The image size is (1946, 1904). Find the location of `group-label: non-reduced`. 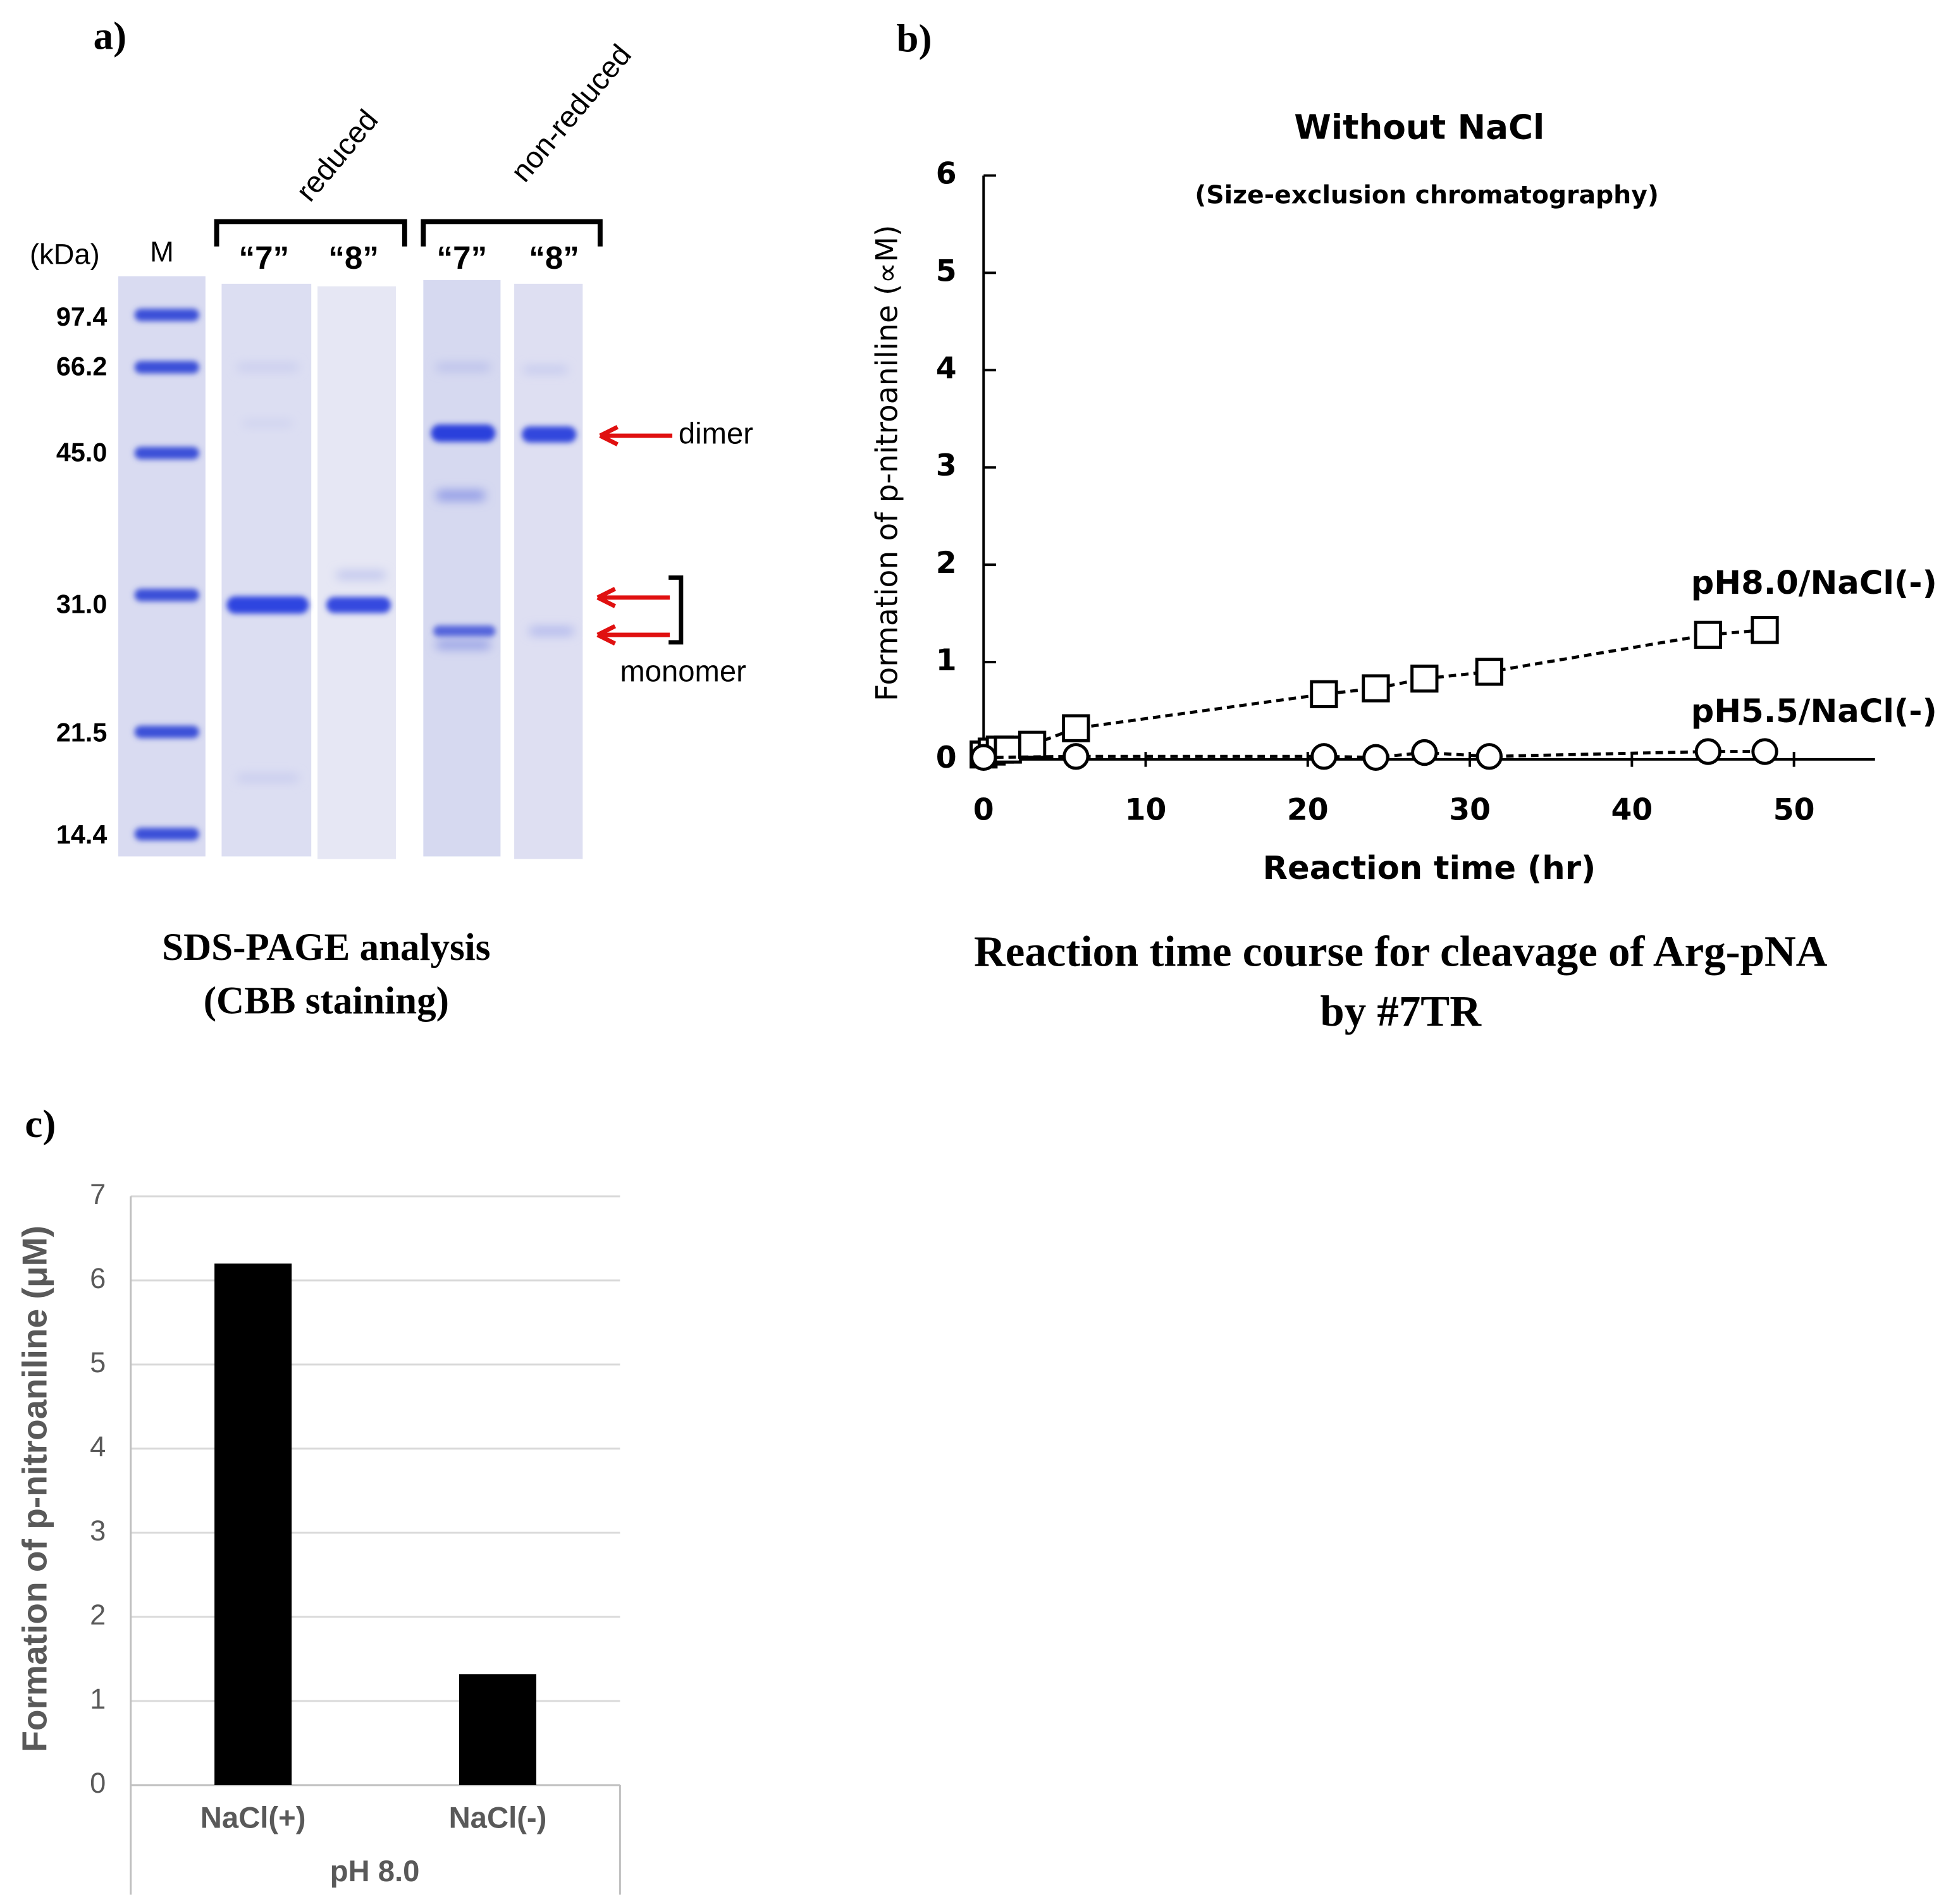

group-label: non-reduced is located at coordinates (571, 113).